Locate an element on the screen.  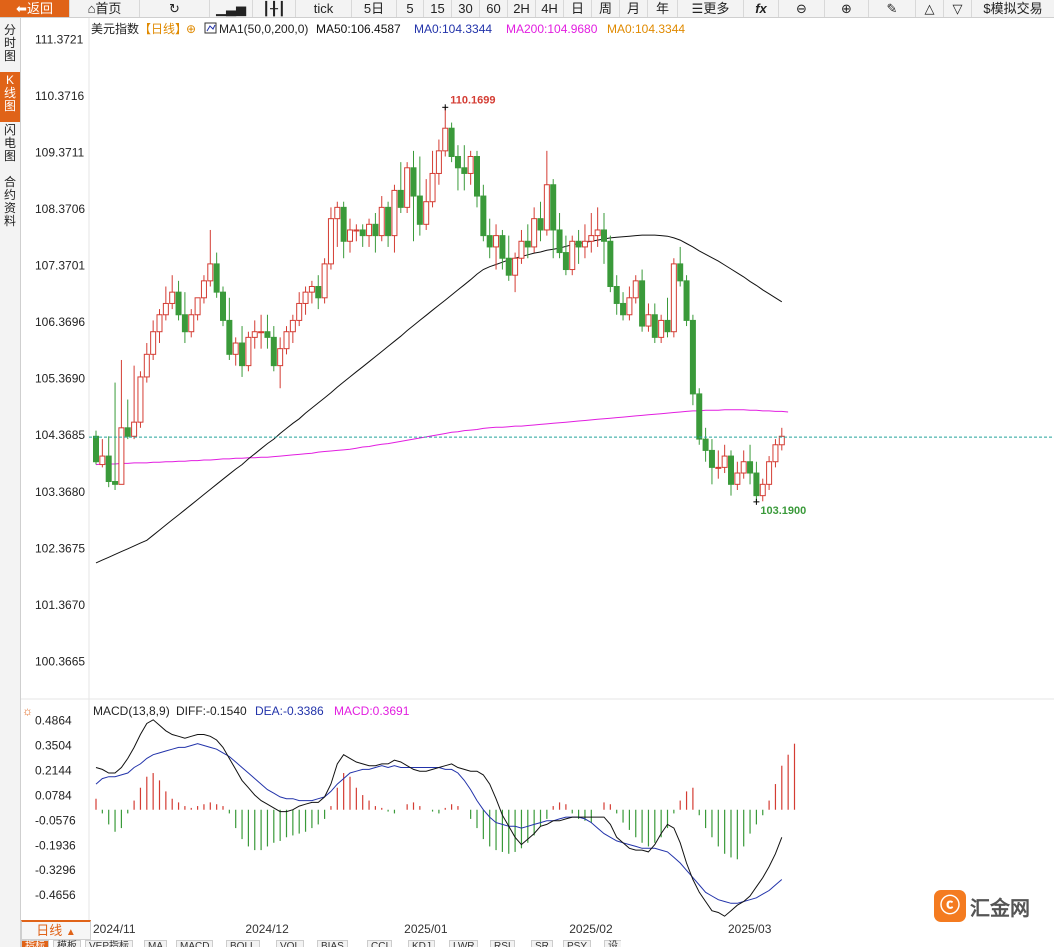
indicator-tab: MA is located at coordinates (155, 943).